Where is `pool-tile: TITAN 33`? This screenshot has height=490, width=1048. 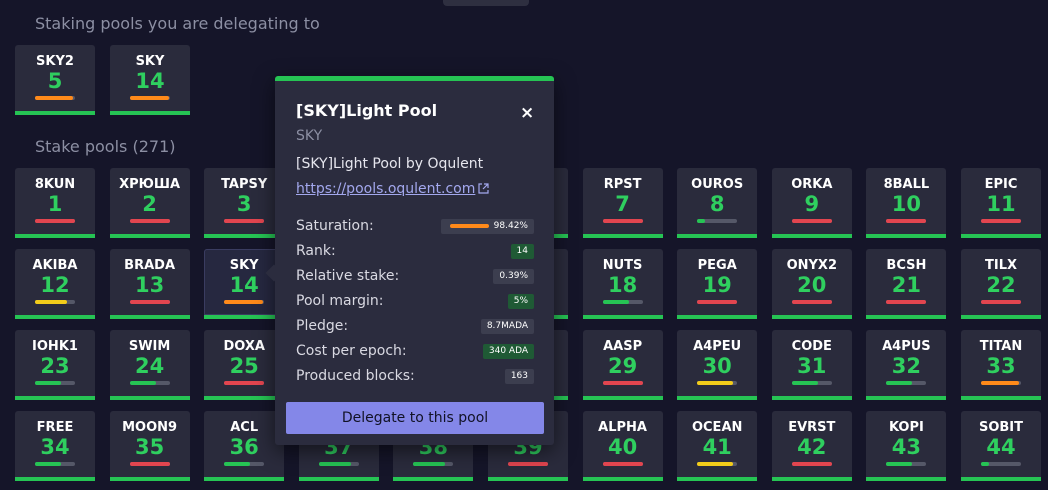 pool-tile: TITAN 33 is located at coordinates (1001, 365).